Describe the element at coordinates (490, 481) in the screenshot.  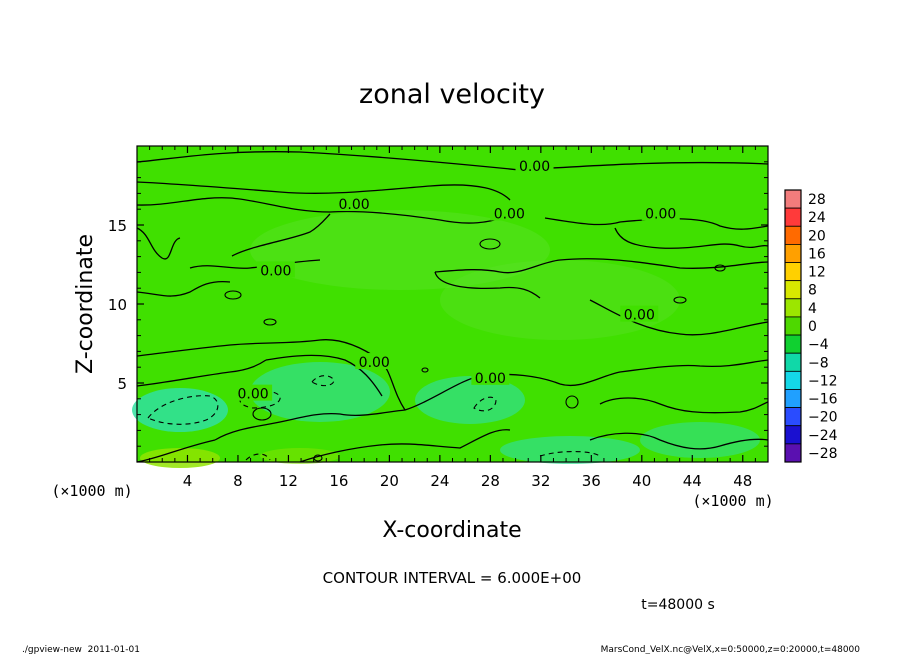
I see `x-tick-label: 28` at that location.